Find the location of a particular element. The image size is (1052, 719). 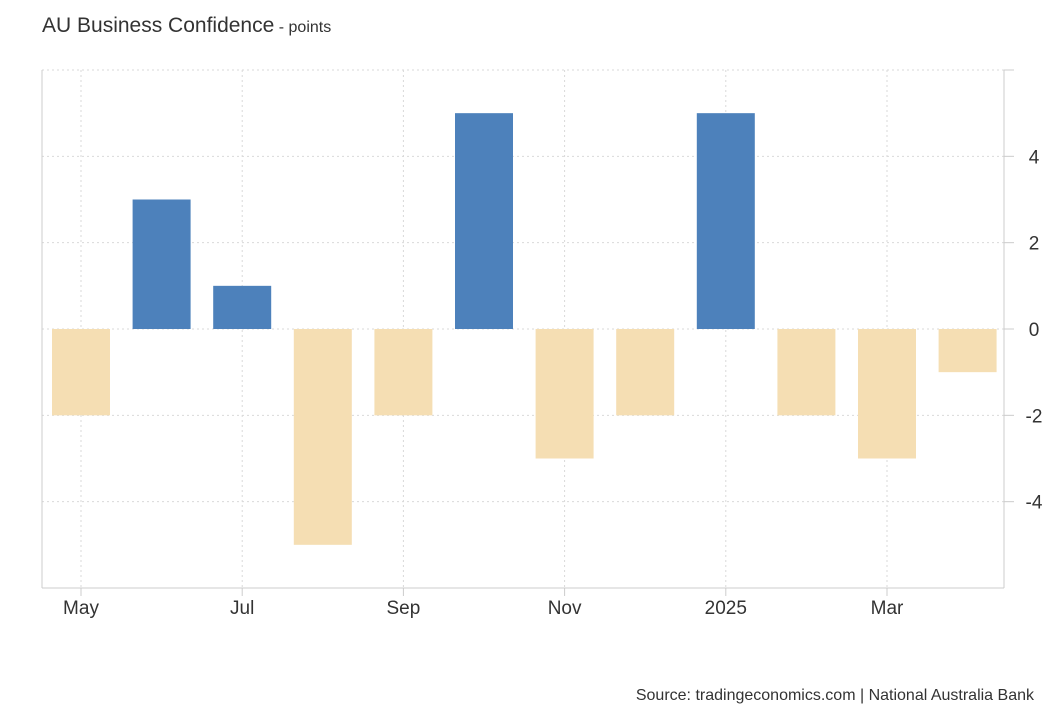

bar-jun-2024 is located at coordinates (161, 264).